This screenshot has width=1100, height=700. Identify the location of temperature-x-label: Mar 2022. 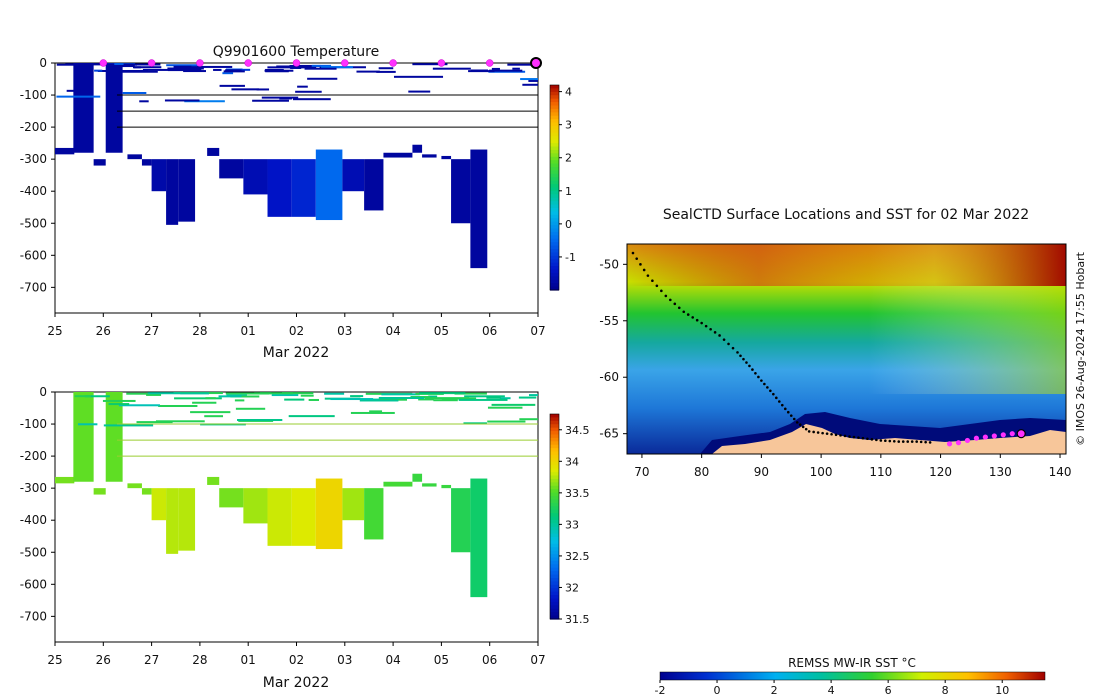
(296, 353).